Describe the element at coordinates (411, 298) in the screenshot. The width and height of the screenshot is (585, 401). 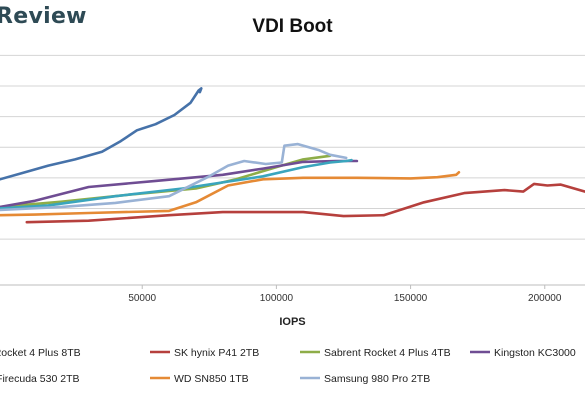
I see `x-tick-label: 150000` at that location.